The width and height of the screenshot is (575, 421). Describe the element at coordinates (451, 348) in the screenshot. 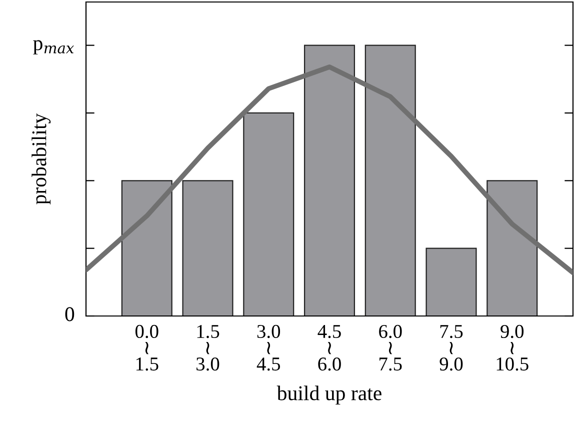

I see `x-tick-label: 7.5 ≀ 9.0` at that location.